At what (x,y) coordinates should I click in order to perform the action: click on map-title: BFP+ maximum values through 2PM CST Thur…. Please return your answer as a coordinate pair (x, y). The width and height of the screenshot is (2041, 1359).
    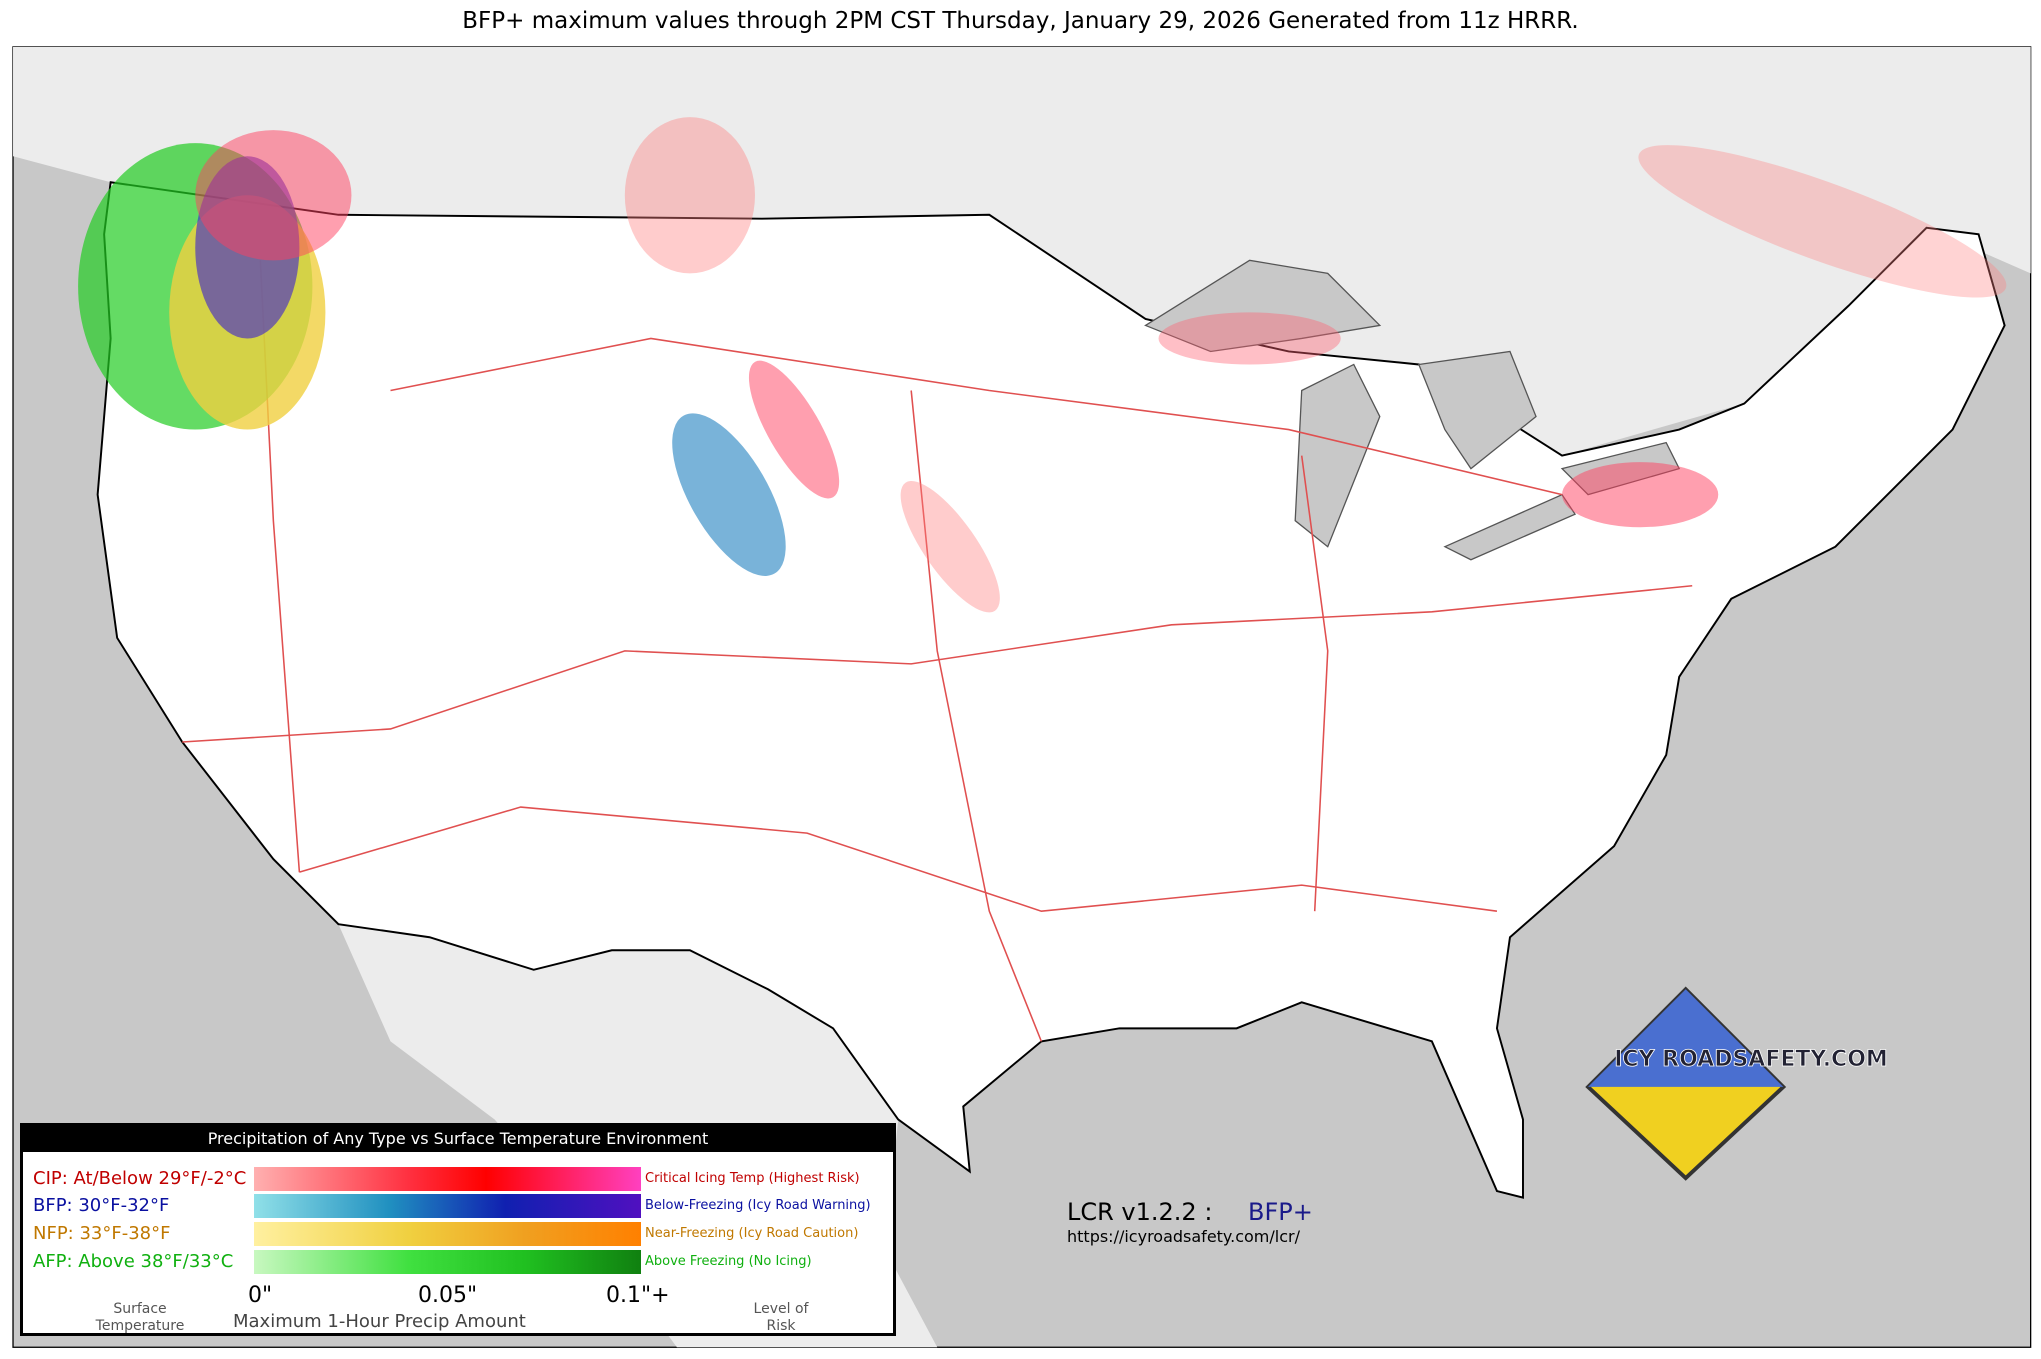
    Looking at the image, I should click on (1020, 21).